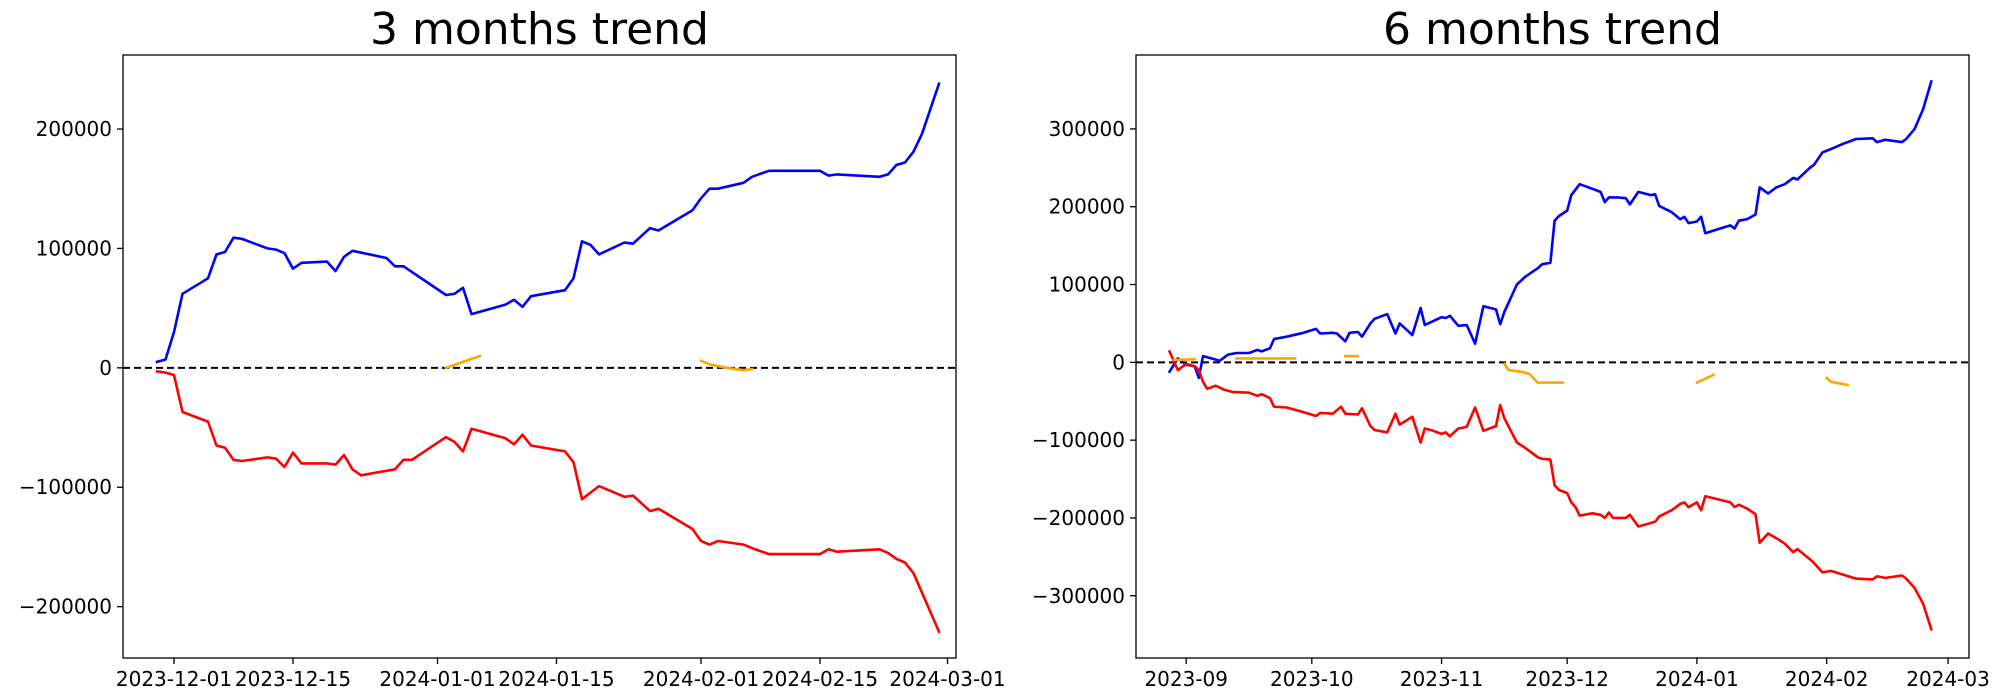 The width and height of the screenshot is (2000, 700). I want to click on x-tick-label: 2024-02-15, so click(820, 679).